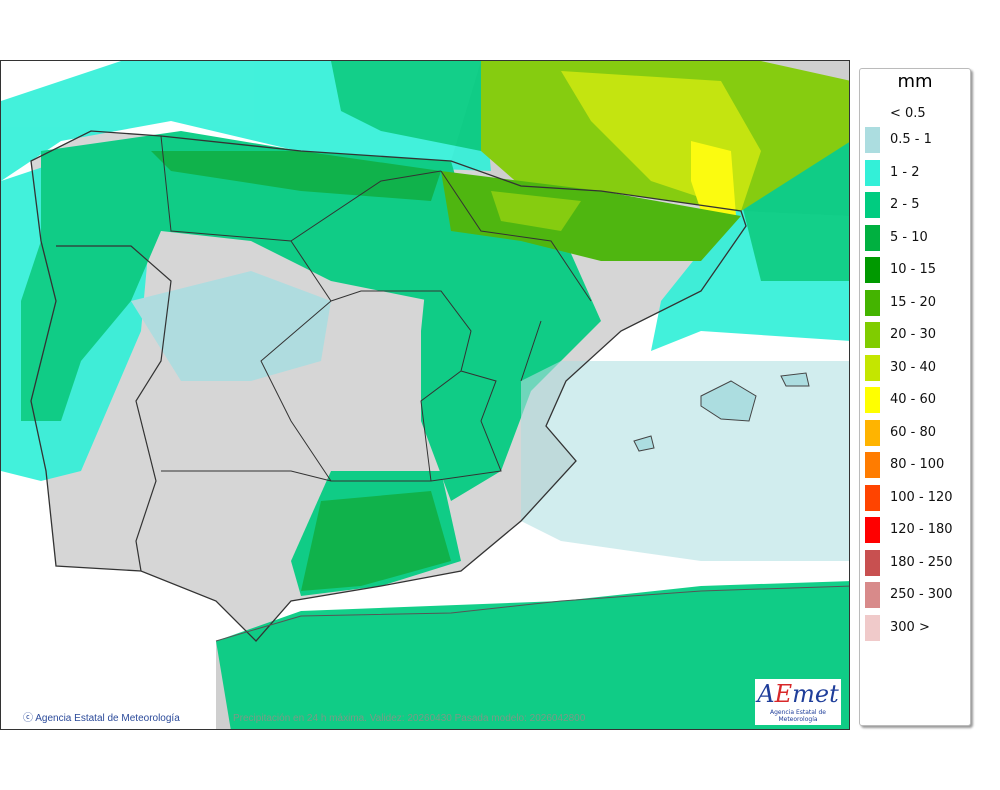 The width and height of the screenshot is (1000, 790). What do you see at coordinates (917, 464) in the screenshot?
I see `legend-label: 80 - 100` at bounding box center [917, 464].